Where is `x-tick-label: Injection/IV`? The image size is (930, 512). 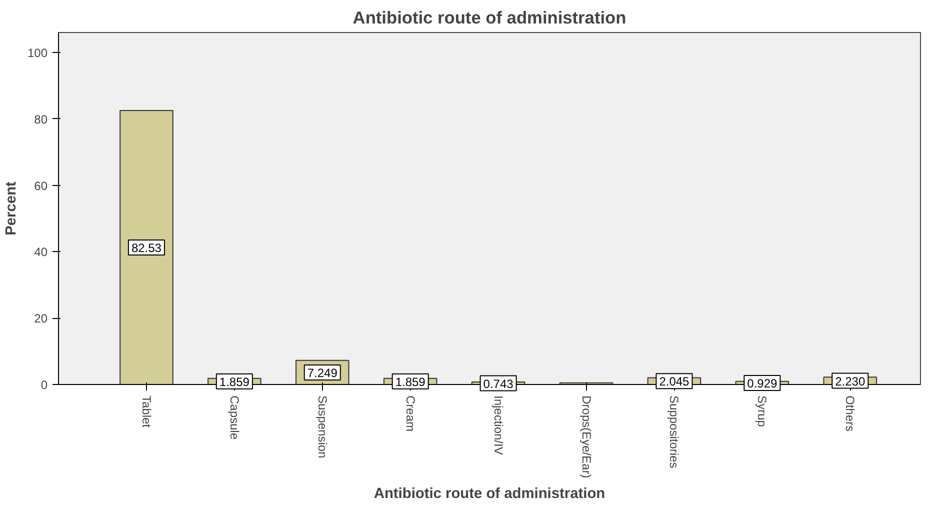 x-tick-label: Injection/IV is located at coordinates (498, 425).